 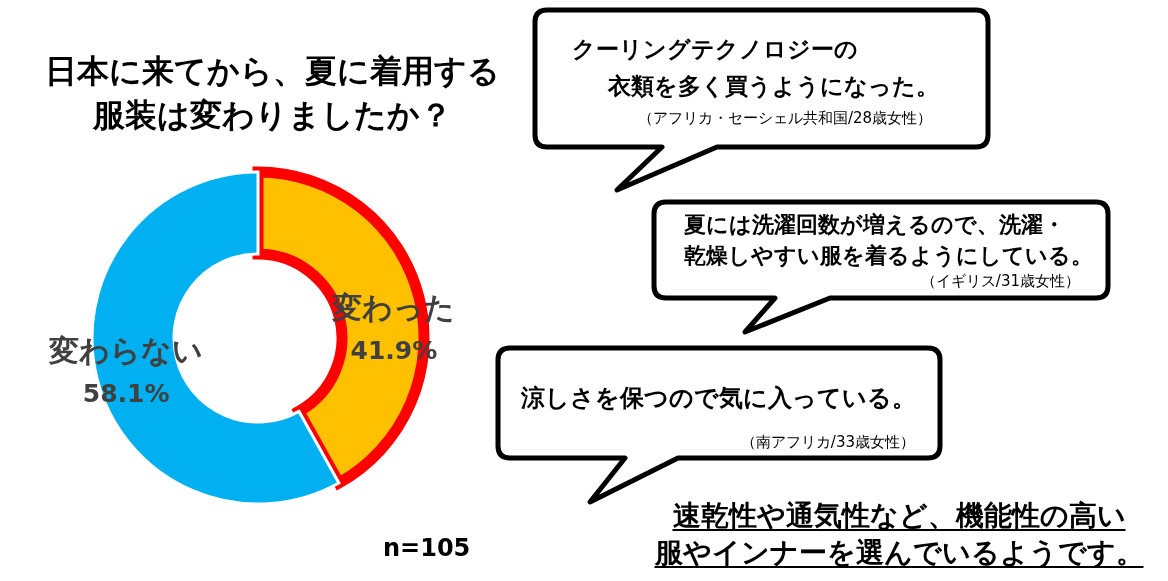 What do you see at coordinates (272, 93) in the screenshot?
I see `chart-title: 日本に来てから、夏に着用する服装は変わりましたか？` at bounding box center [272, 93].